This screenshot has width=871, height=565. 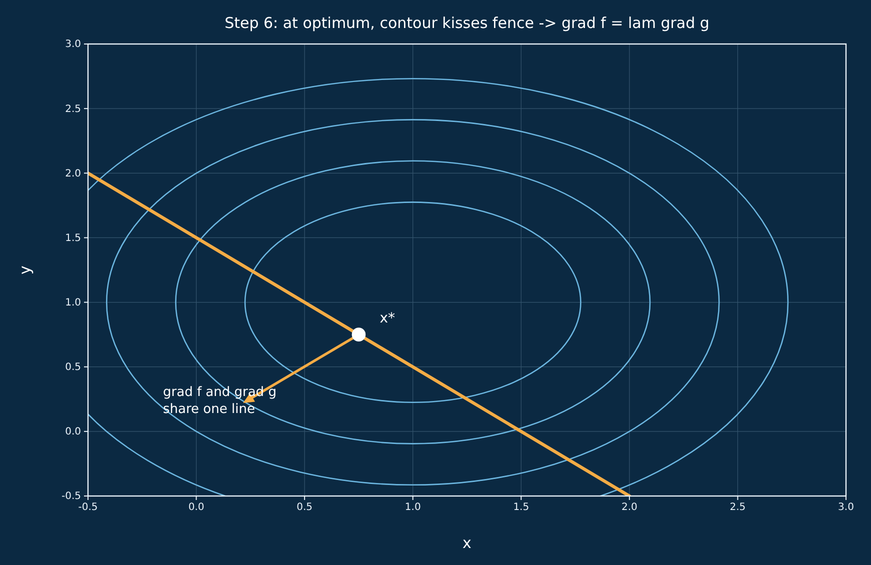 I want to click on x-axis-title: x, so click(x=467, y=543).